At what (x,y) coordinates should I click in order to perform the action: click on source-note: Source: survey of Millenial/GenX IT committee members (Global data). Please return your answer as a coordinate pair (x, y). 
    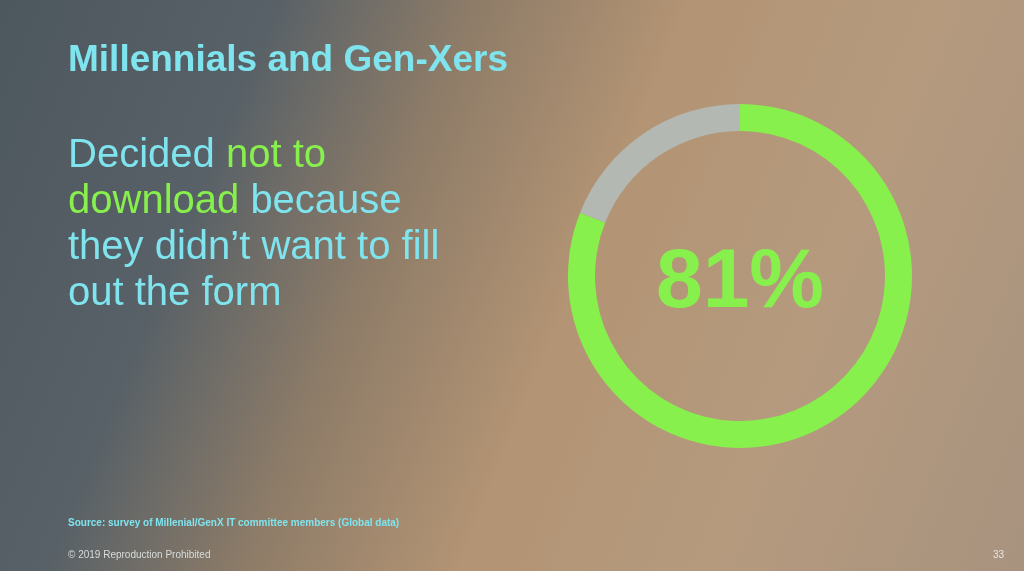
    Looking at the image, I should click on (234, 522).